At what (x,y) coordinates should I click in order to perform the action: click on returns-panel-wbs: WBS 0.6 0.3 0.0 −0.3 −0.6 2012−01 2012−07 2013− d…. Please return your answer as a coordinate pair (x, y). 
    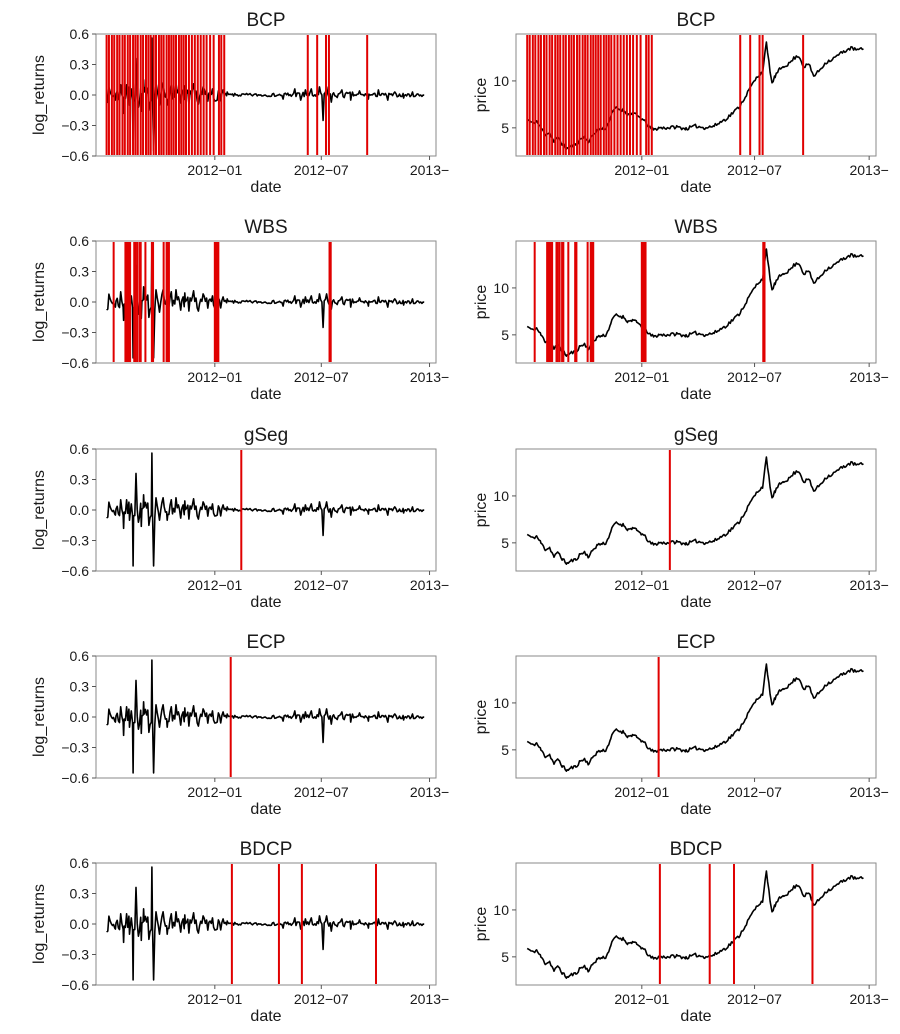
    Looking at the image, I should click on (240, 310).